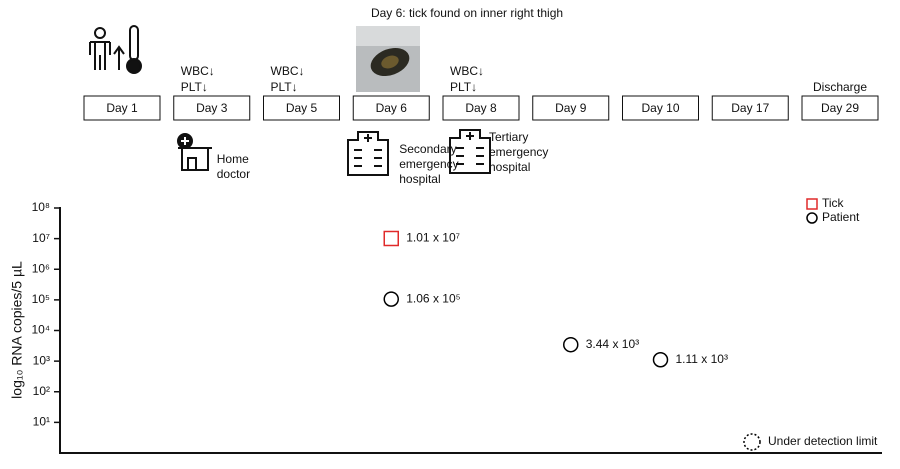 The width and height of the screenshot is (900, 469). What do you see at coordinates (115, 49) in the screenshot?
I see `fever-icon` at bounding box center [115, 49].